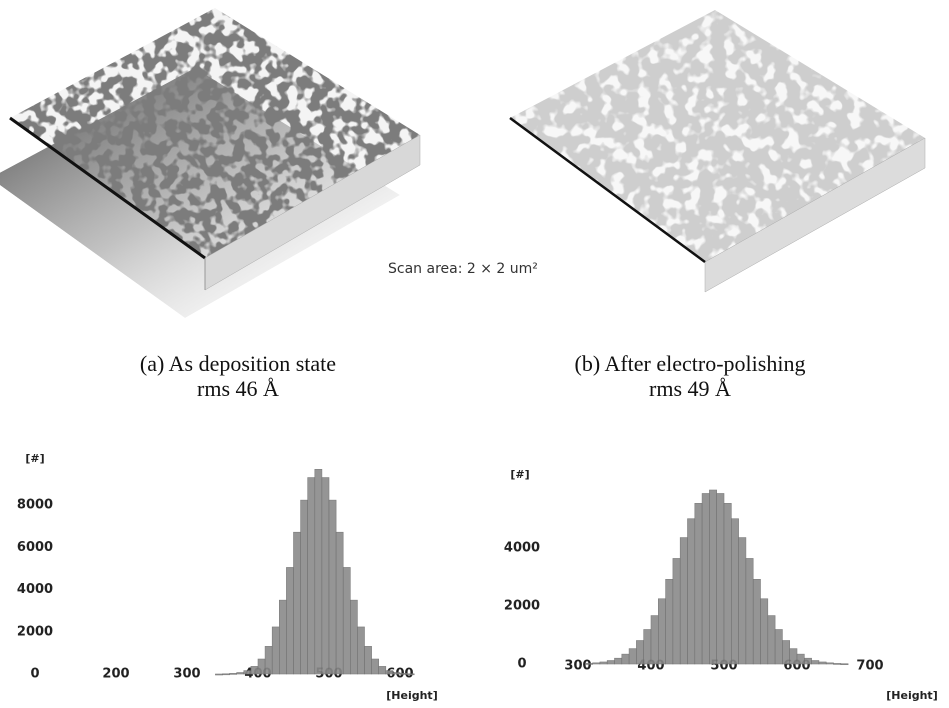  What do you see at coordinates (35, 505) in the screenshot?
I see `y-tick-label: 8000` at bounding box center [35, 505].